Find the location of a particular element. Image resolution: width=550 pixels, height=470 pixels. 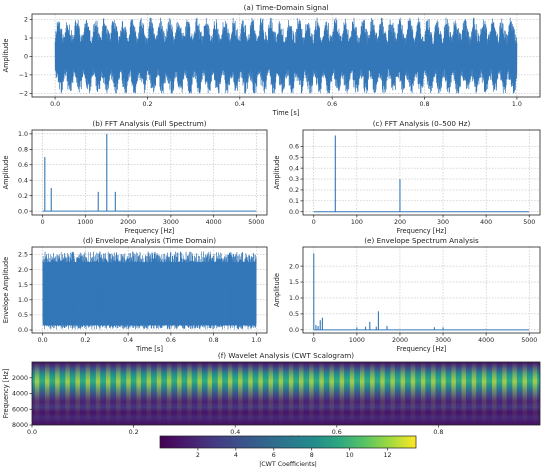

y-tick-label: 2.5 is located at coordinates (23, 255).